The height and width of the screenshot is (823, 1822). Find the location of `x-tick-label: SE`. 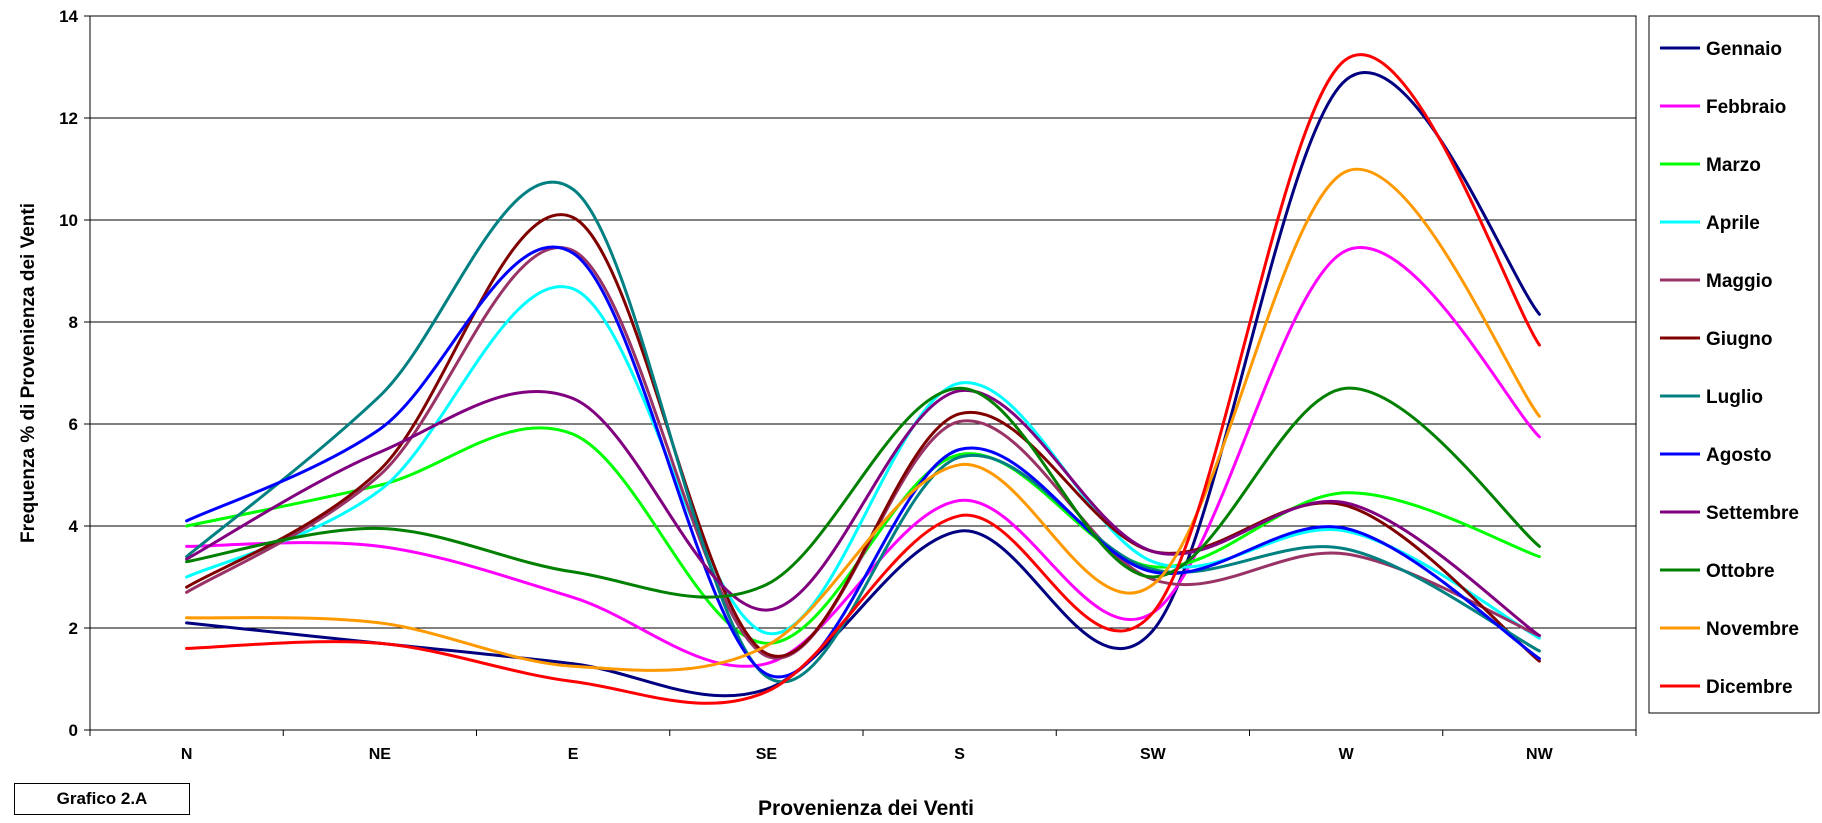

x-tick-label: SE is located at coordinates (767, 754).